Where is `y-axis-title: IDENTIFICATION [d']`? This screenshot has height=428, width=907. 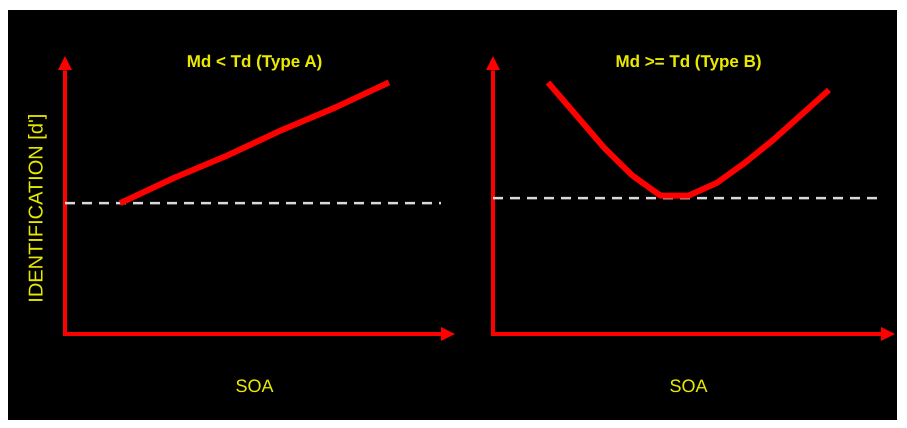
y-axis-title: IDENTIFICATION [d'] is located at coordinates (37, 208).